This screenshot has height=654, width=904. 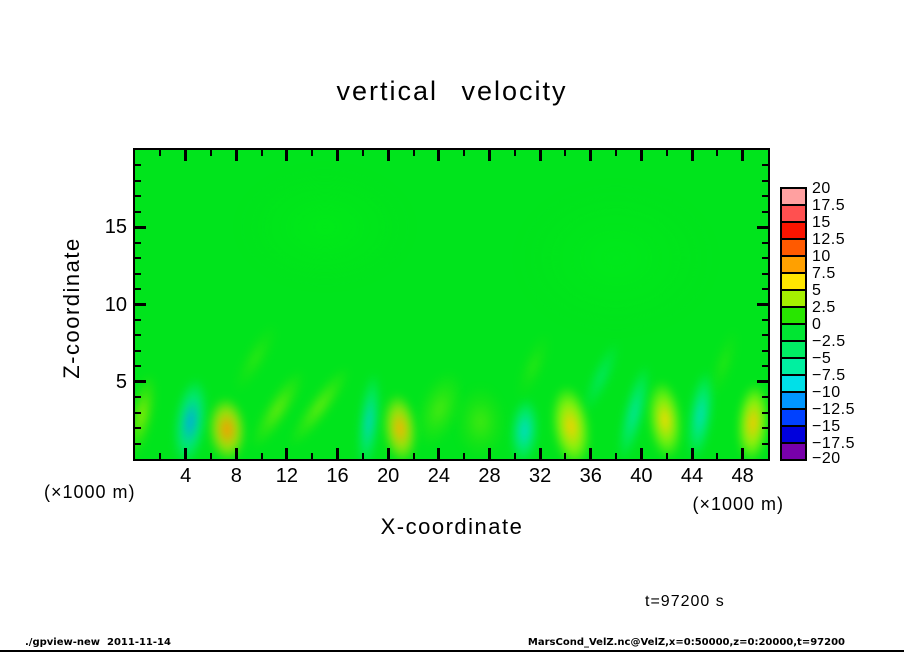 I want to click on colorbar-tick-label: 12.5, so click(x=829, y=239).